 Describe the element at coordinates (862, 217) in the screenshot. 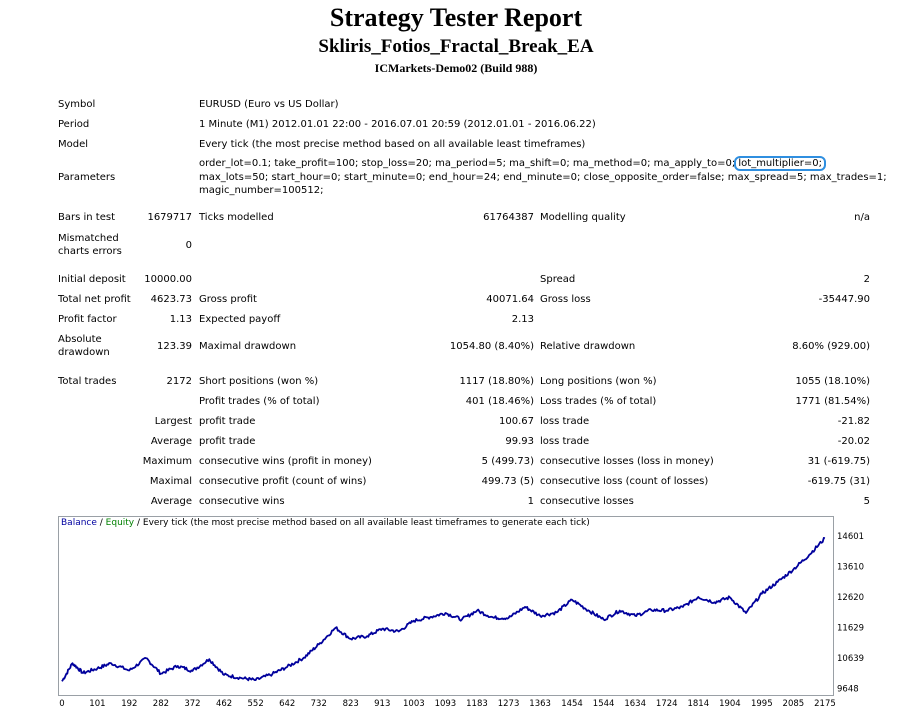

I see `quality-value: n/a` at that location.